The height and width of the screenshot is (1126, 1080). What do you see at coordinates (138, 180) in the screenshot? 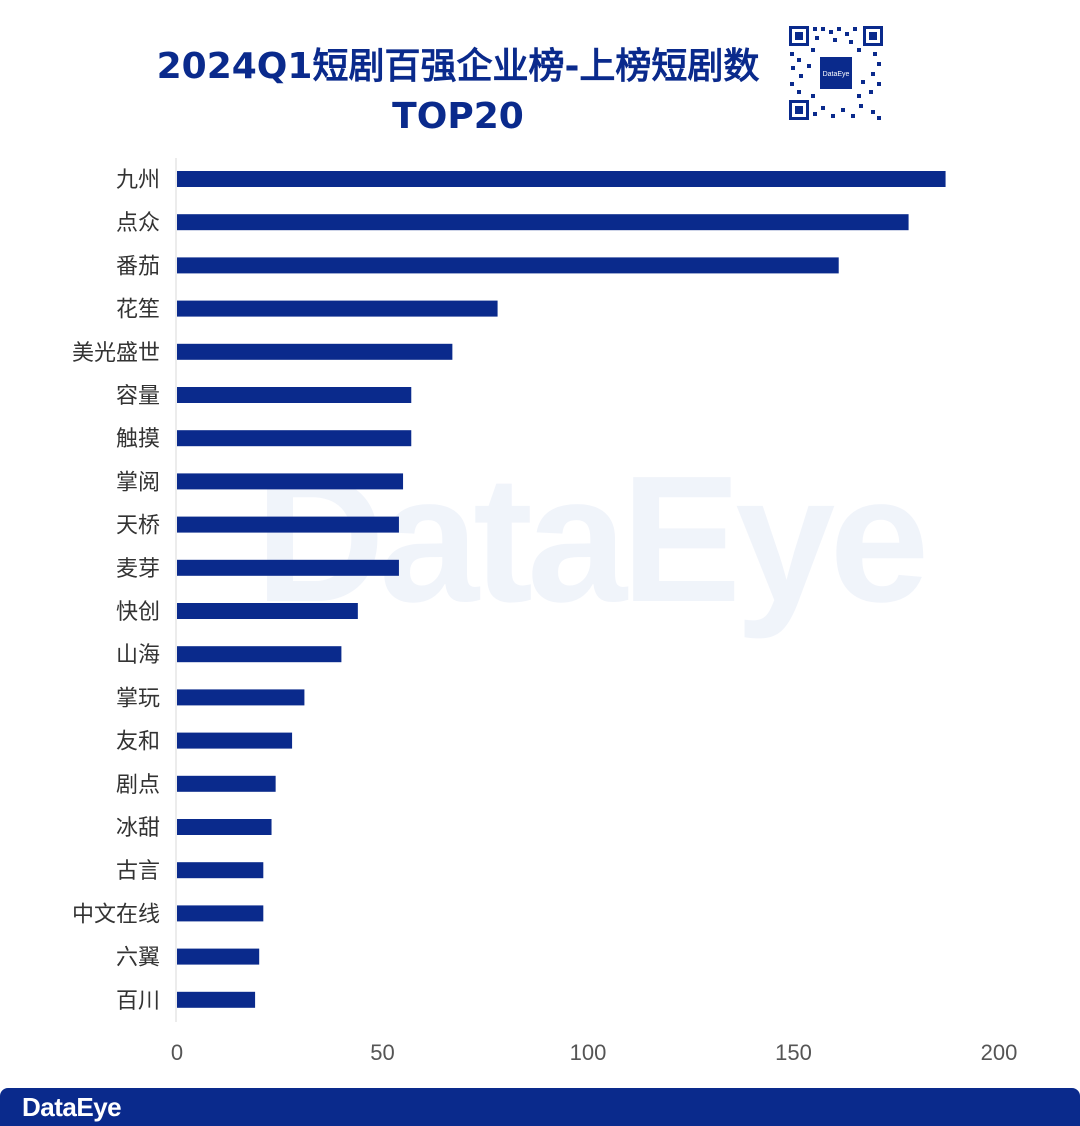
I see `category-label: 九州` at bounding box center [138, 180].